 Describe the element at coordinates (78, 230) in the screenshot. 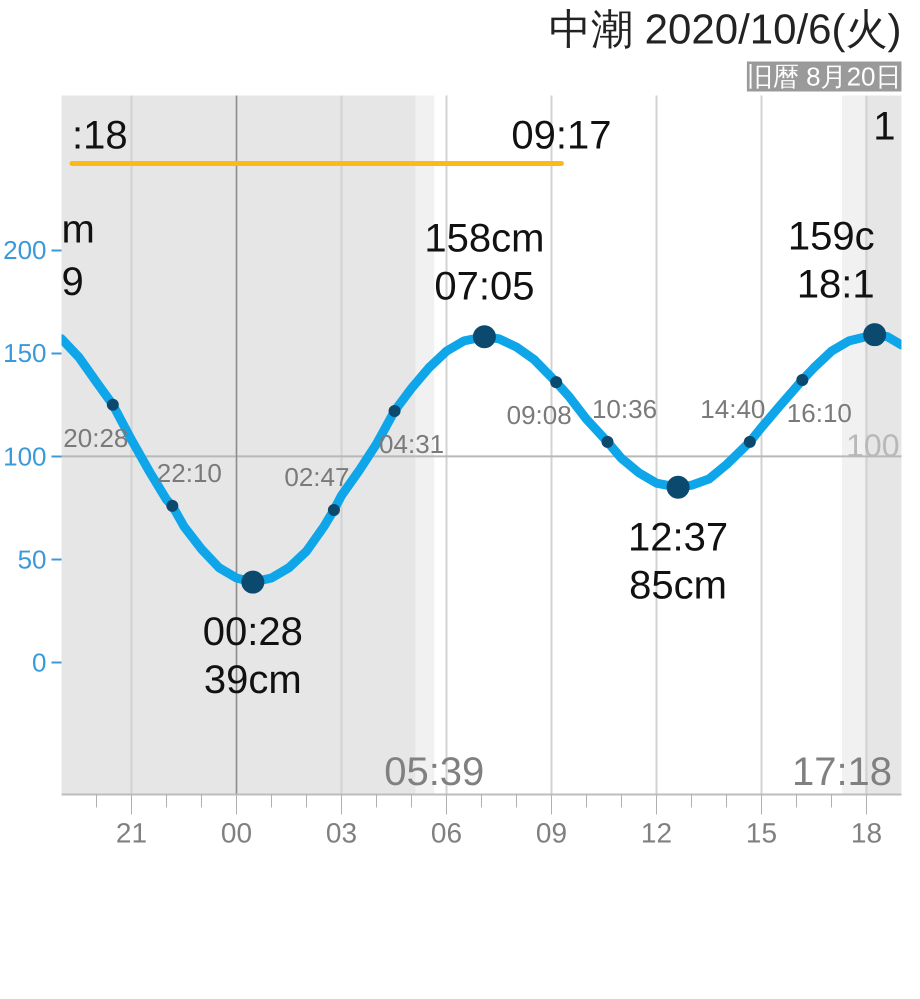

I see `annotation: m` at that location.